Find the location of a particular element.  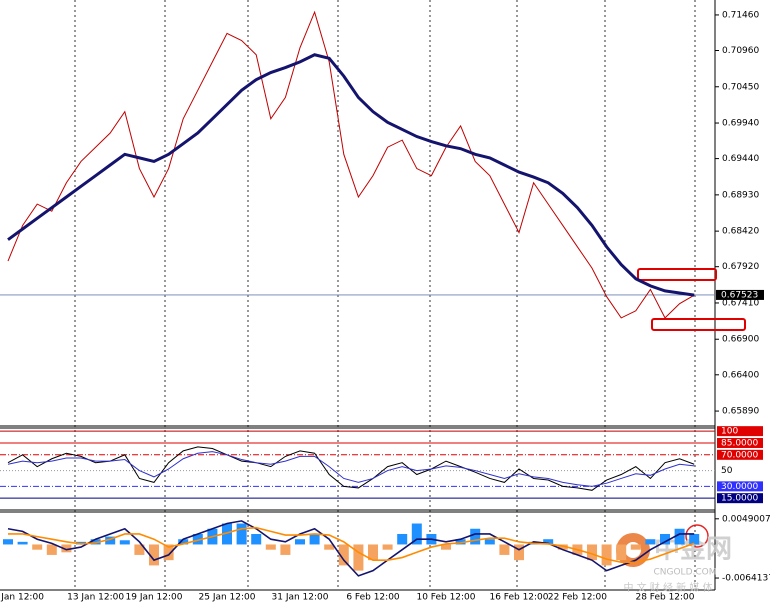

watermark-site: CNGOLD.COM is located at coordinates (684, 573).